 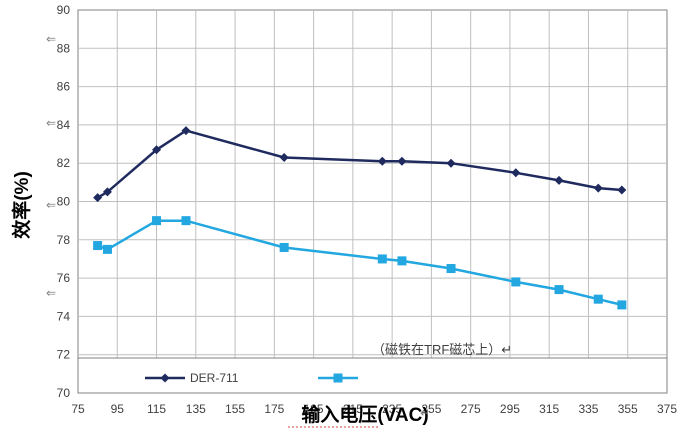 What do you see at coordinates (118, 409) in the screenshot?
I see `x-tick-label: 95` at bounding box center [118, 409].